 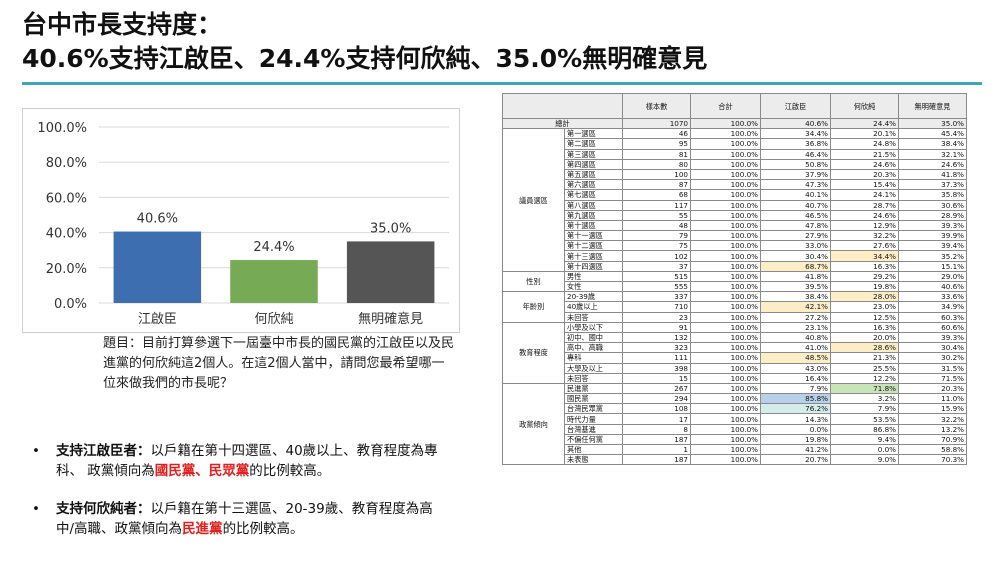 What do you see at coordinates (656, 297) in the screenshot?
I see `sample-size-cell: 337` at bounding box center [656, 297].